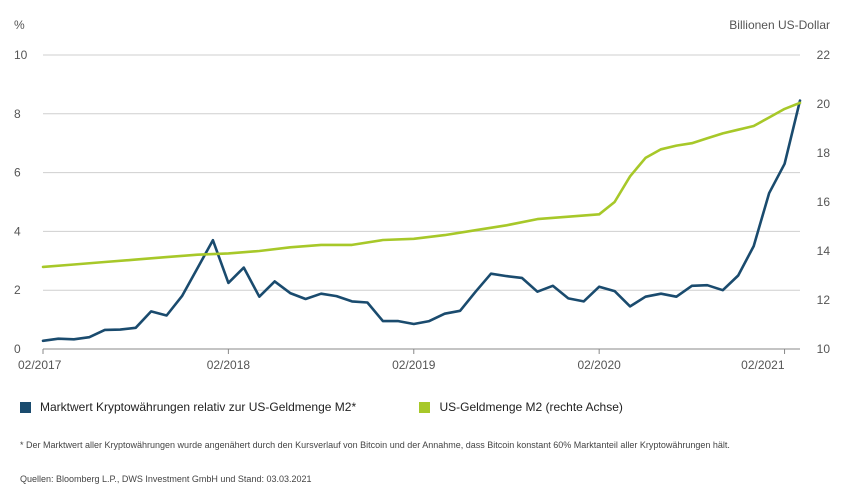 The width and height of the screenshot is (850, 491). I want to click on right-axis-unit: Billionen US-Dollar, so click(779, 25).